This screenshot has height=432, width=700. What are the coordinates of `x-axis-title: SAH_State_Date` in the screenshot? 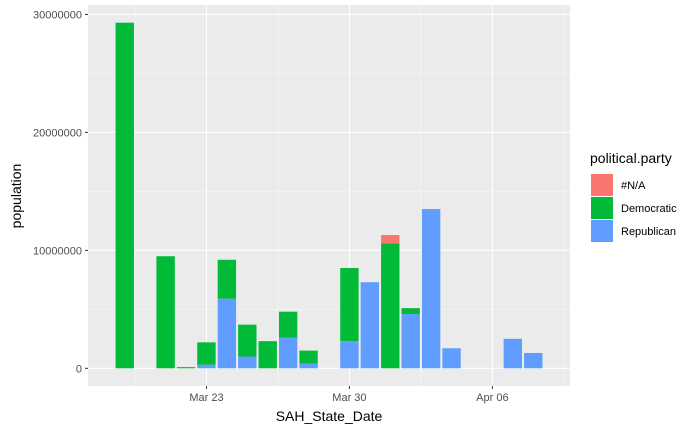 It's located at (329, 416).